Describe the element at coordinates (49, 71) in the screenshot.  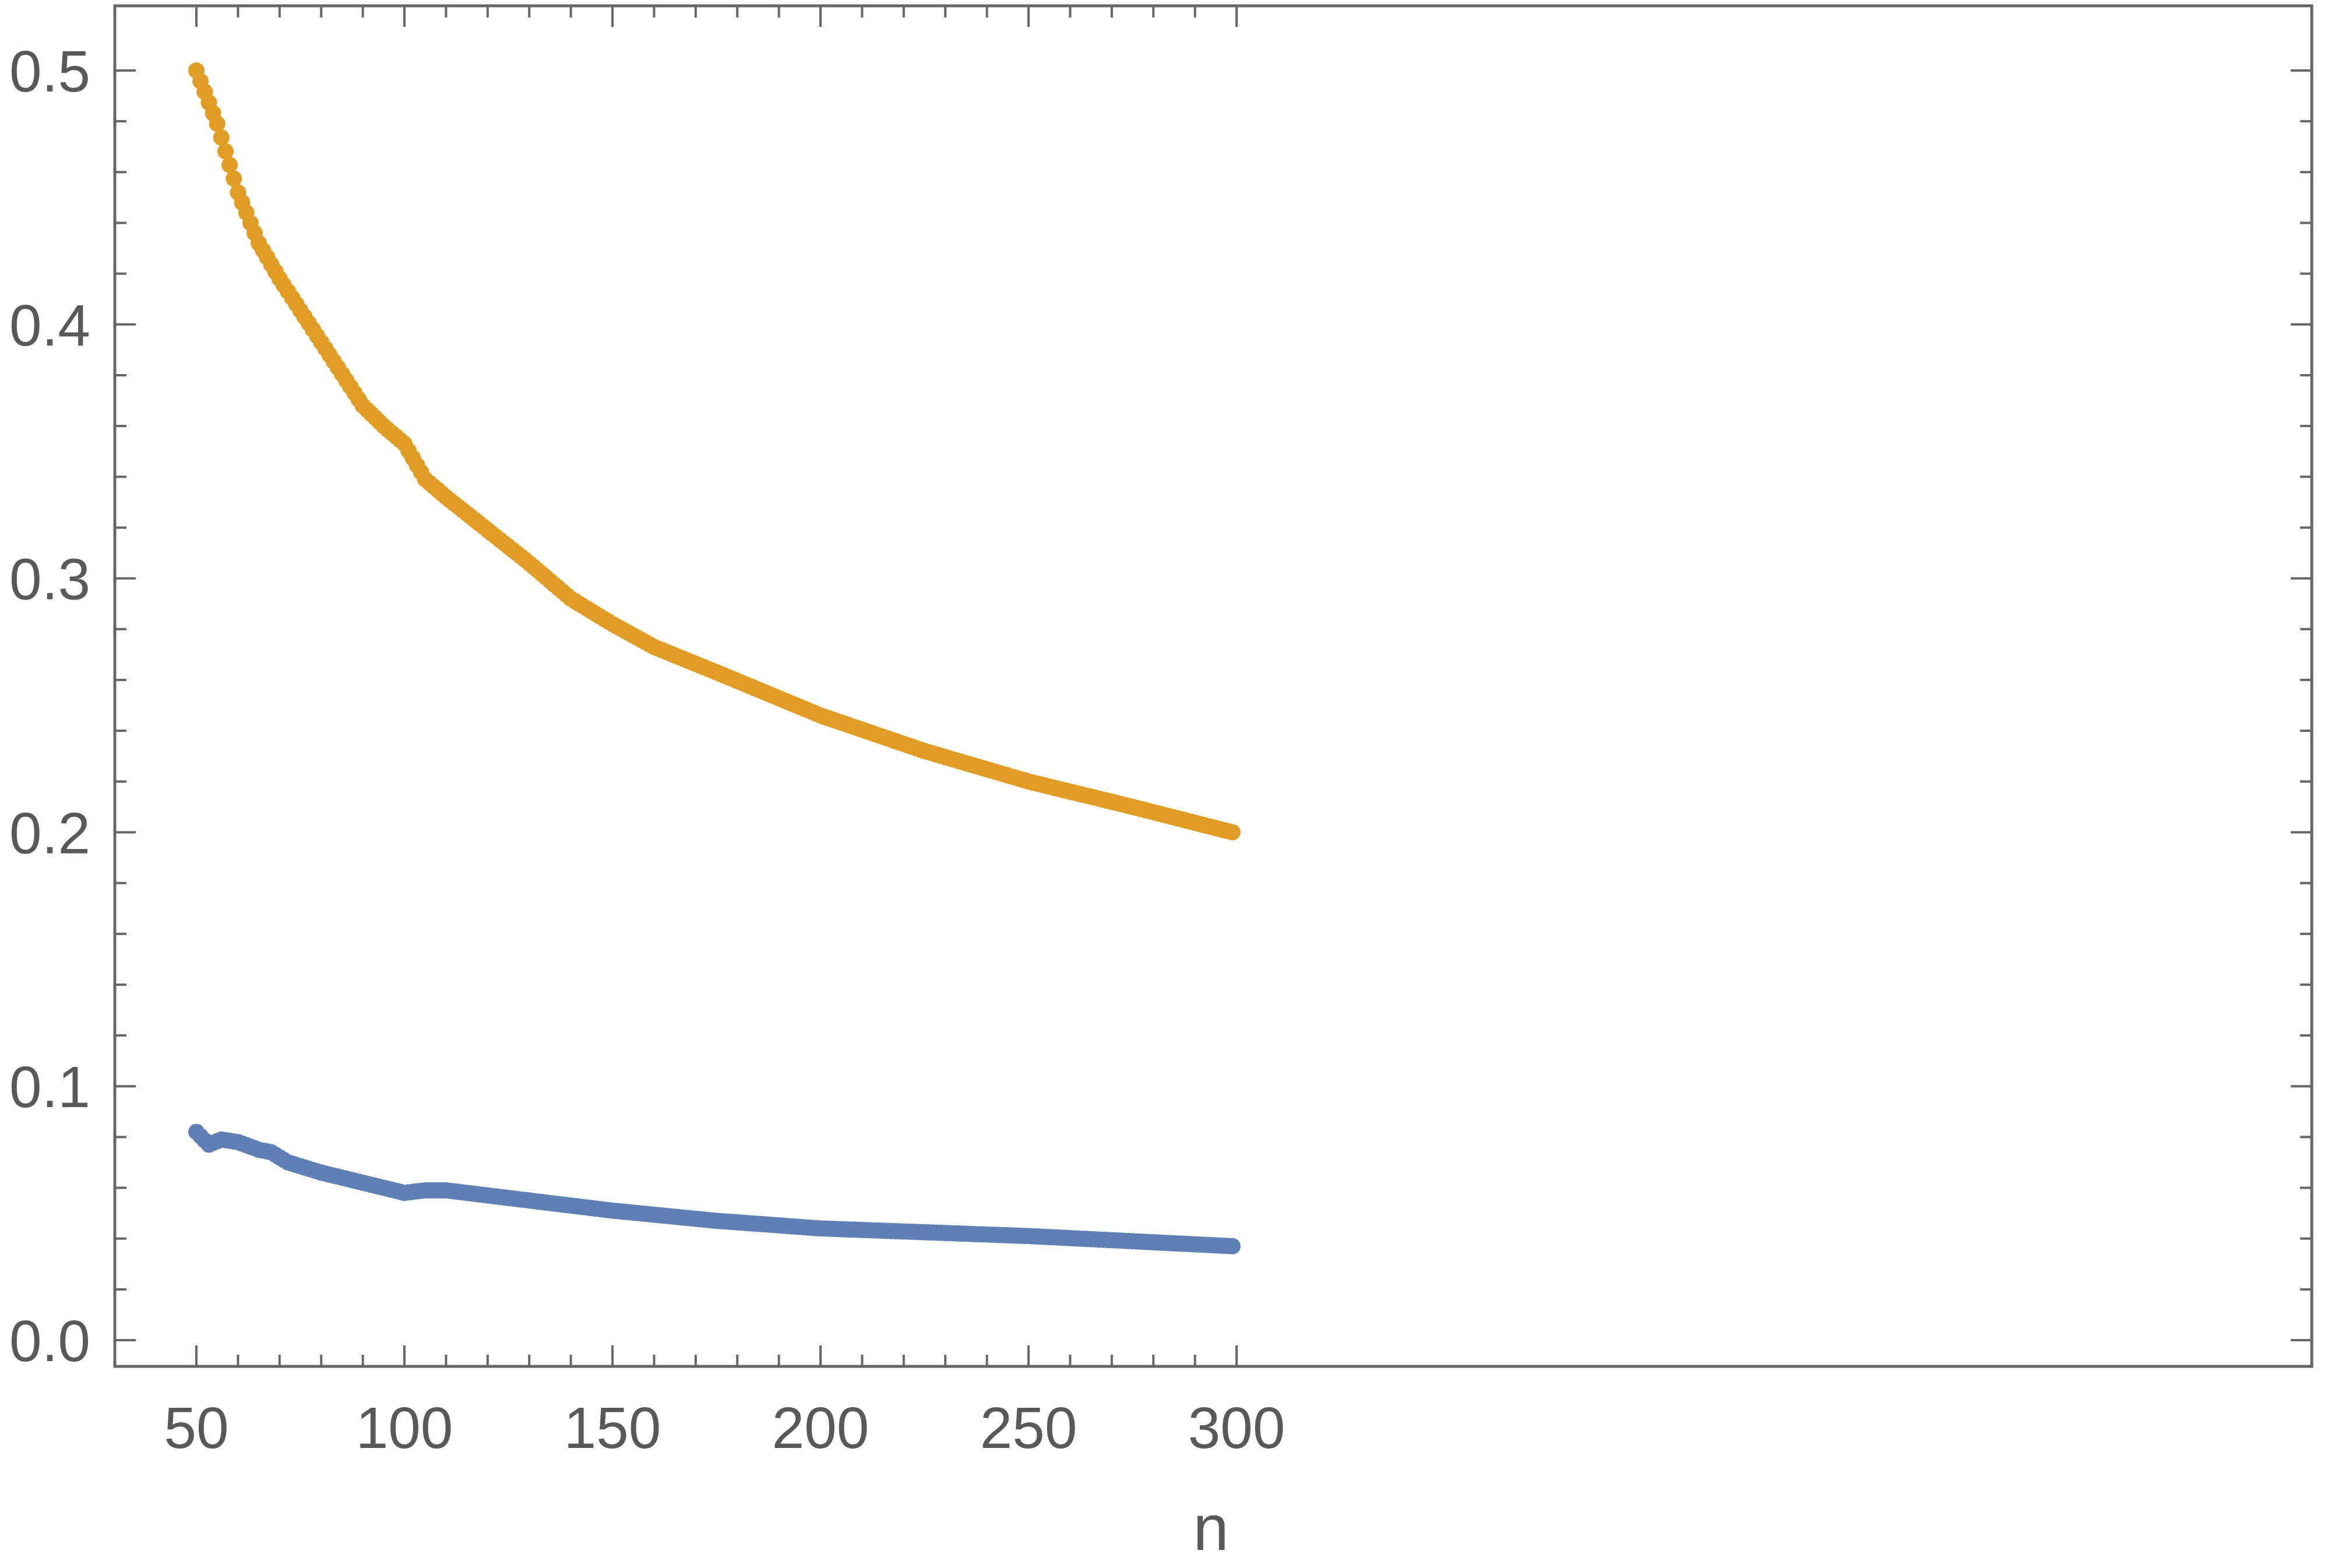
I see `y-tick-label: 0.5` at that location.